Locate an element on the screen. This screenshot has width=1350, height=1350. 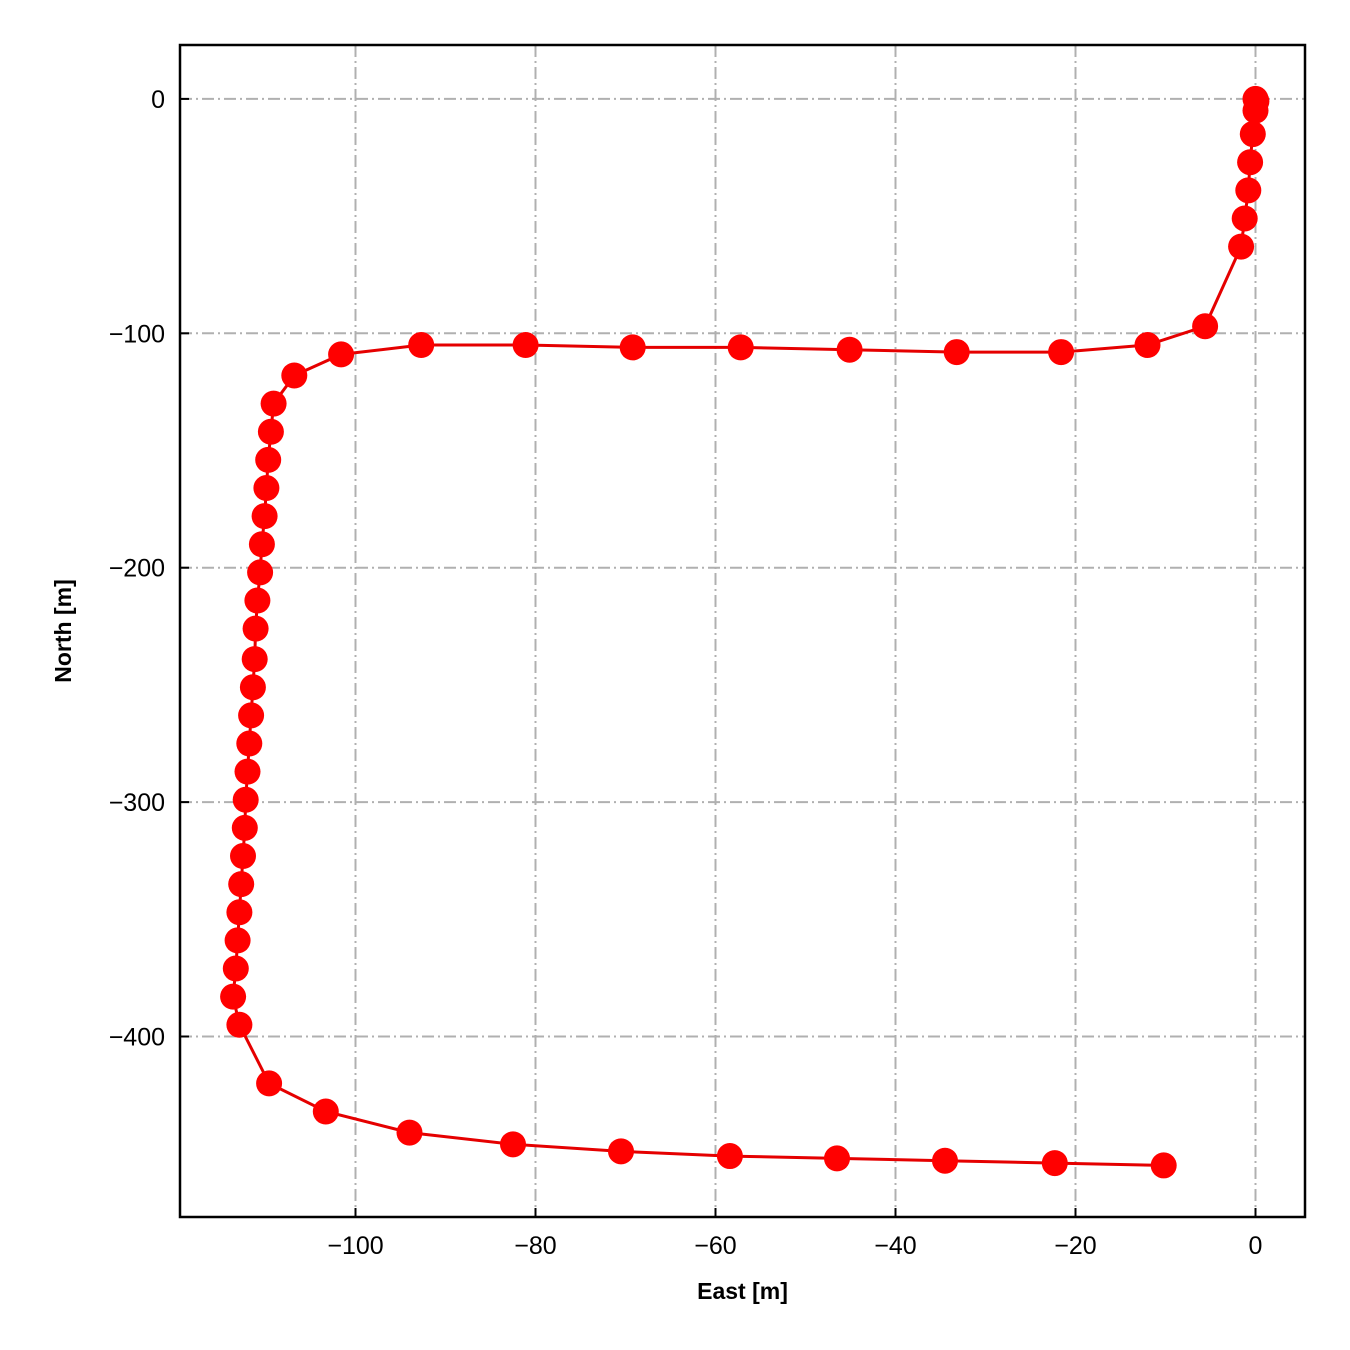
x-axis-label: East [m] is located at coordinates (742, 1291).